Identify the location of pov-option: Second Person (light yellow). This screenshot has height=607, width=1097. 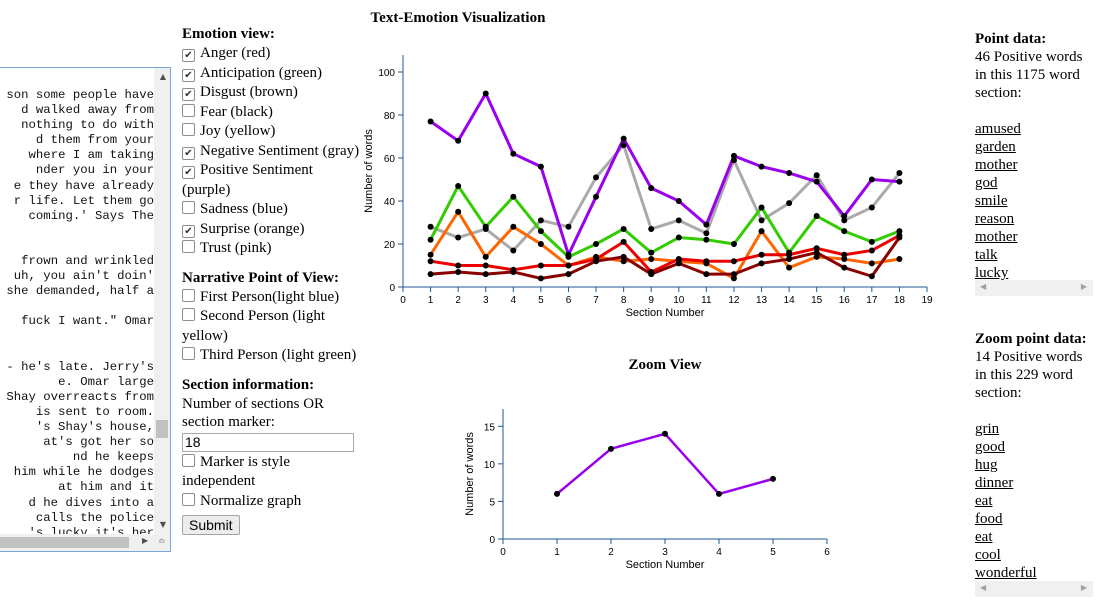
(271, 326).